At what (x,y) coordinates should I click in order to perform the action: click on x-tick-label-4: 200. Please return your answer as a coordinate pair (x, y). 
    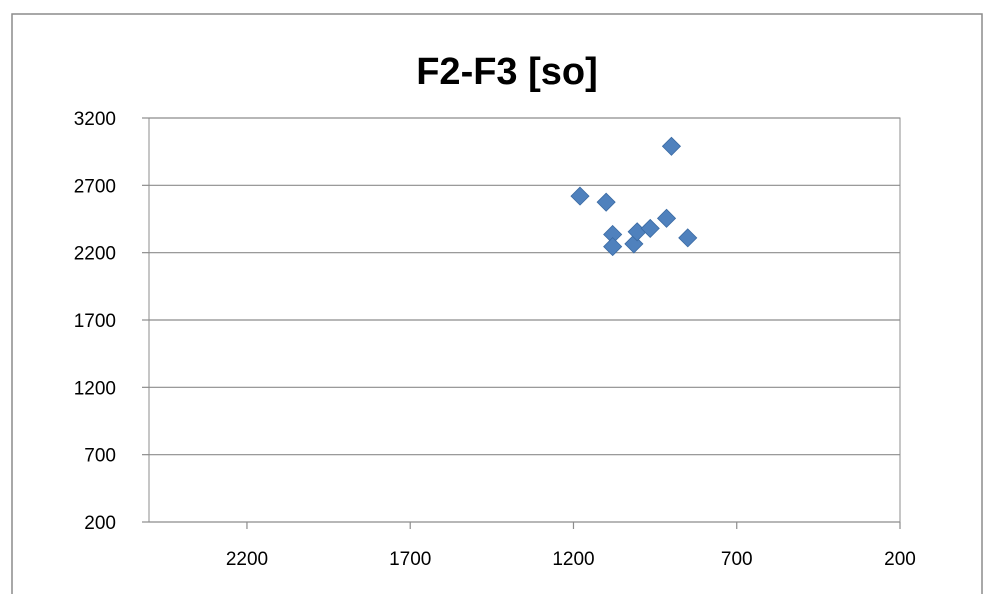
    Looking at the image, I should click on (900, 559).